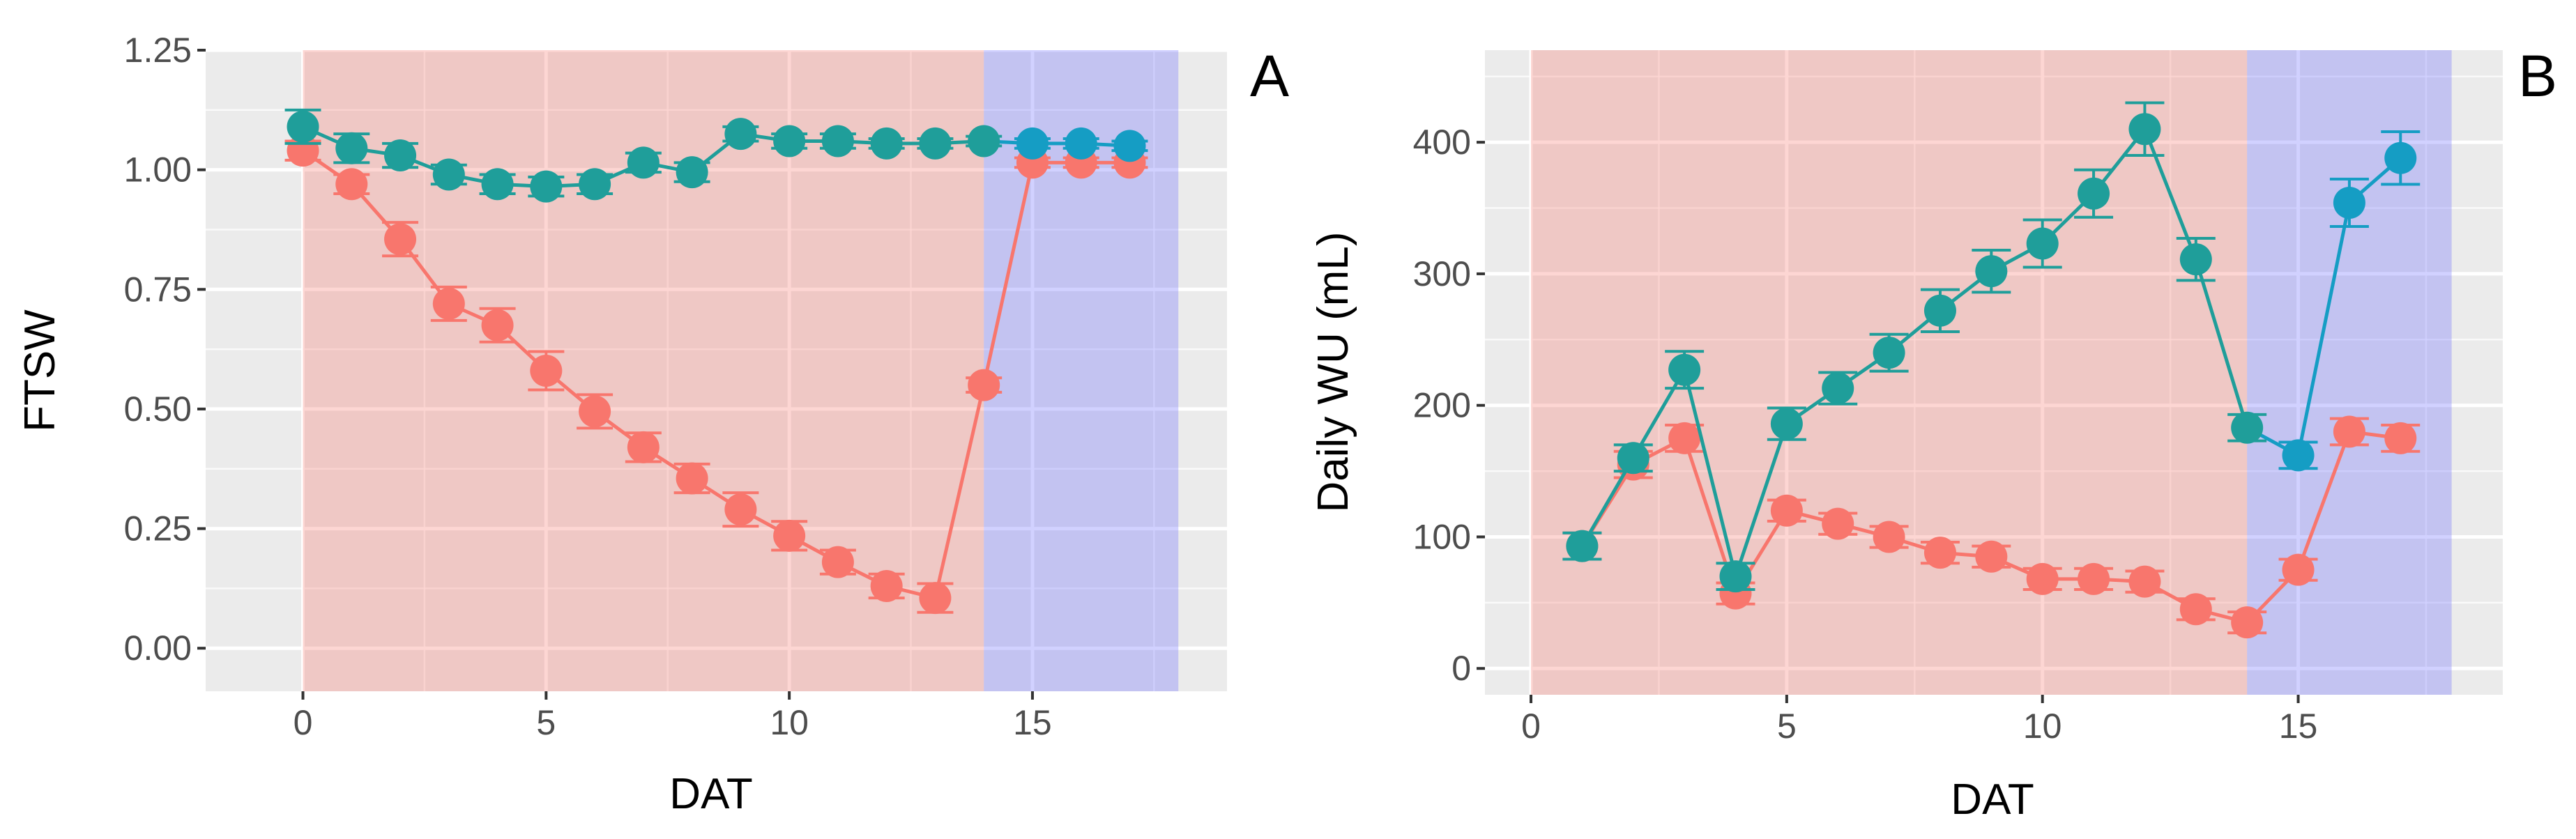 This screenshot has height=839, width=2576. What do you see at coordinates (1270, 76) in the screenshot?
I see `panel-a-letter: A` at bounding box center [1270, 76].